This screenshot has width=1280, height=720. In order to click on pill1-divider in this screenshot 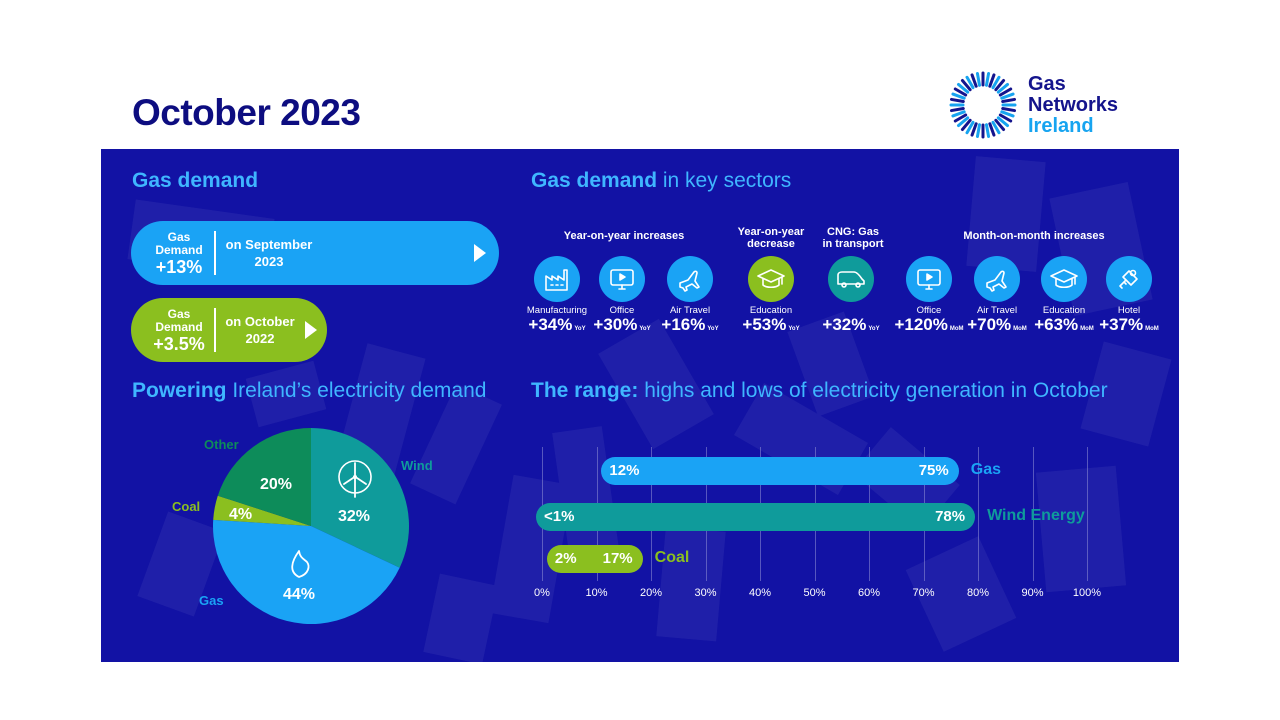, I will do `click(215, 253)`.